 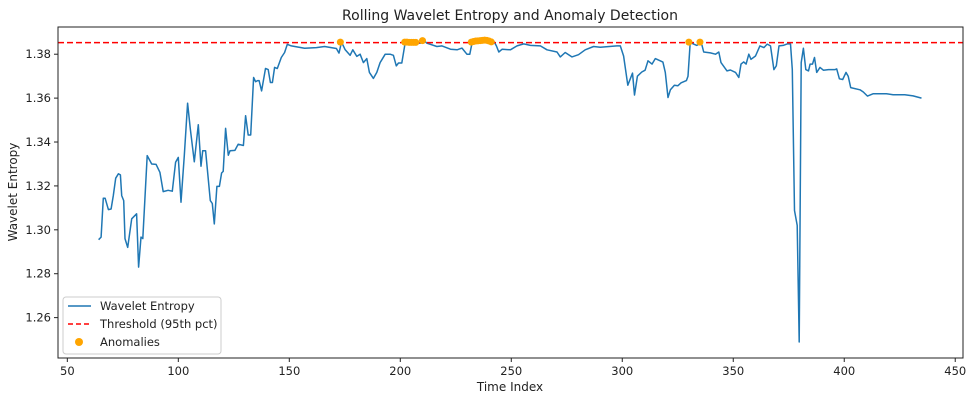 What do you see at coordinates (400, 371) in the screenshot?
I see `x-tick-label: 200` at bounding box center [400, 371].